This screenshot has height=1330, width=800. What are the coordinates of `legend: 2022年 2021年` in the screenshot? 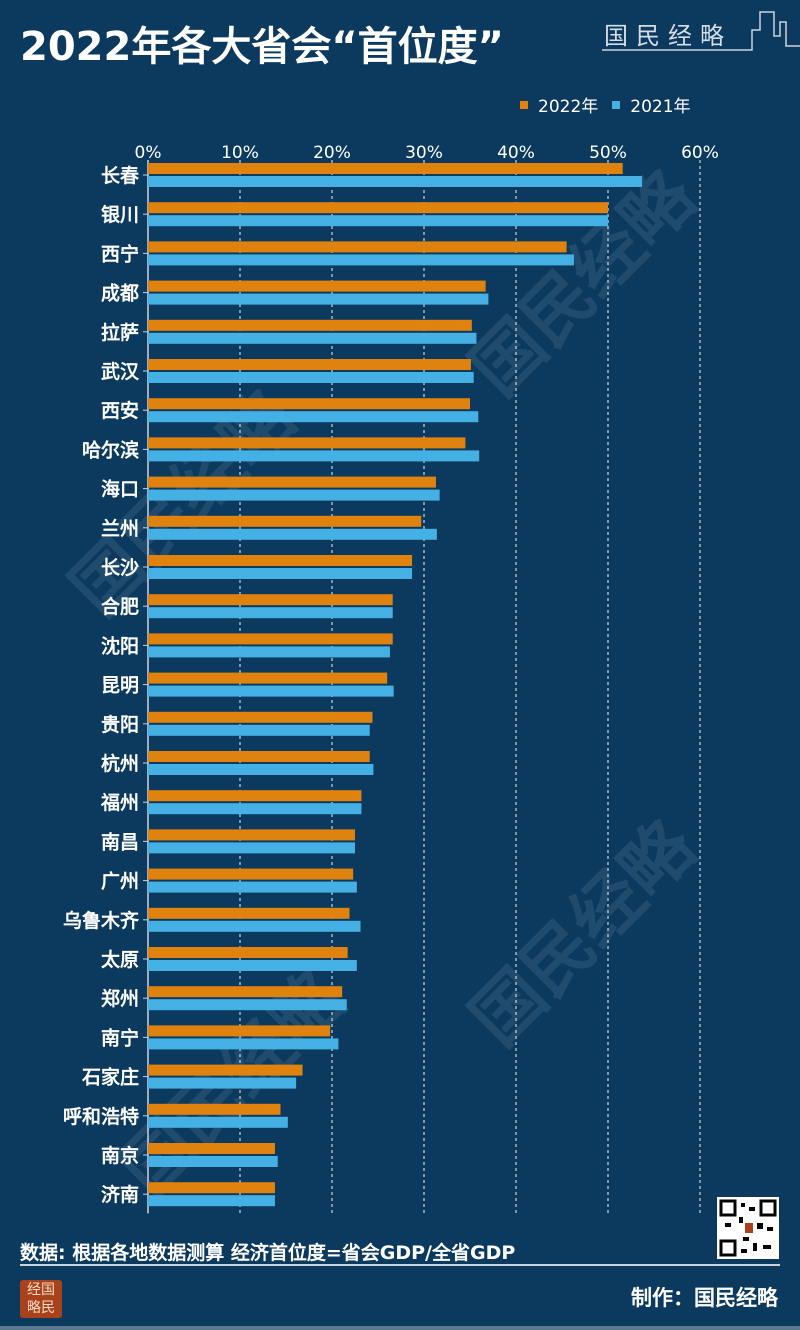 It's located at (605, 104).